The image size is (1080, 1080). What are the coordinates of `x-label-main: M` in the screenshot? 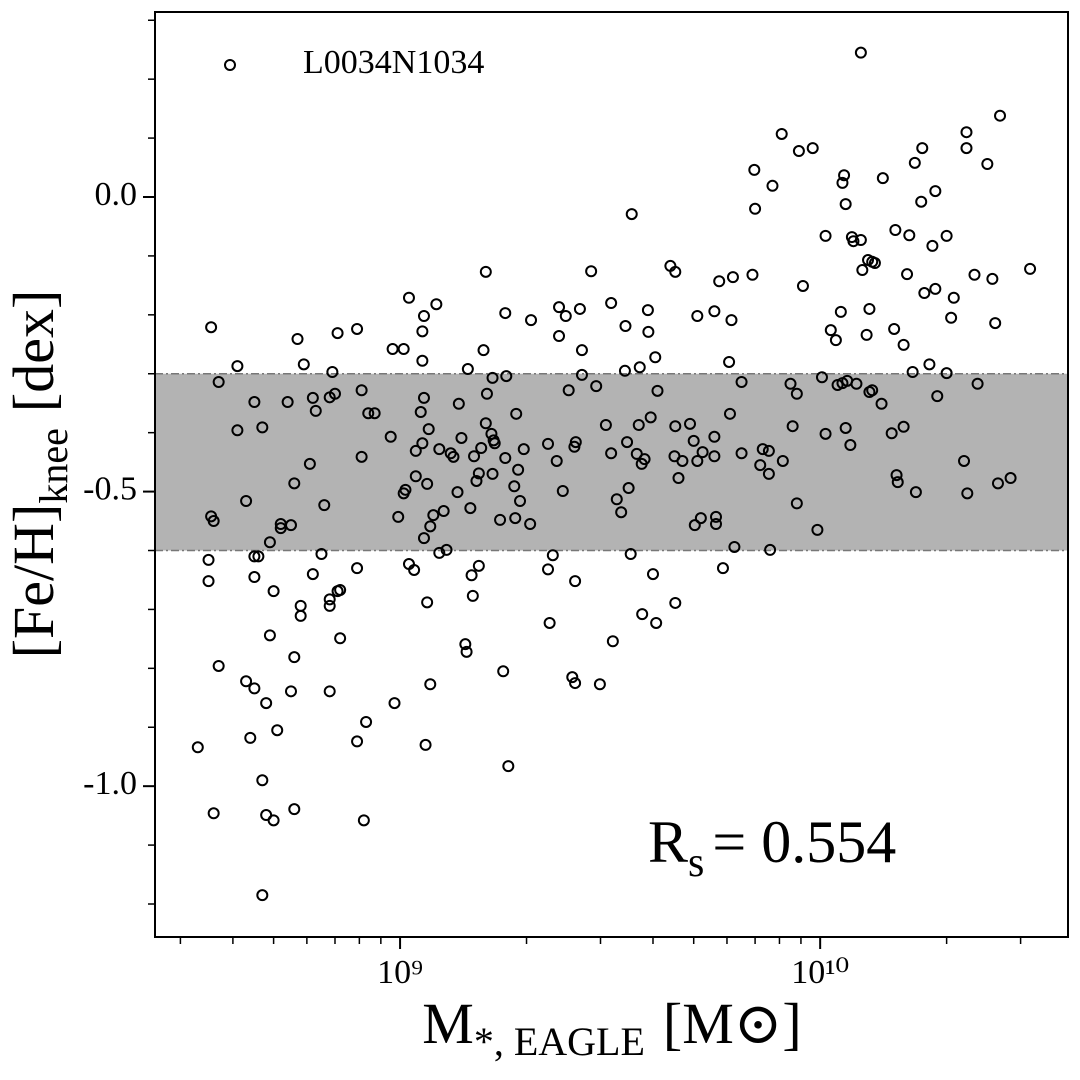 It's located at (448, 1023).